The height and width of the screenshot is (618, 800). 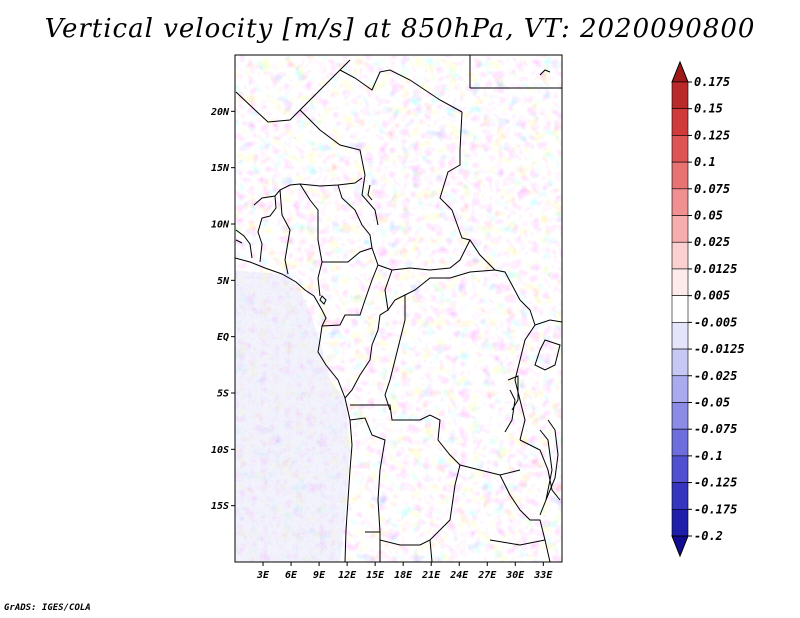 I want to click on lat-tick-label: EQ, so click(x=223, y=337).